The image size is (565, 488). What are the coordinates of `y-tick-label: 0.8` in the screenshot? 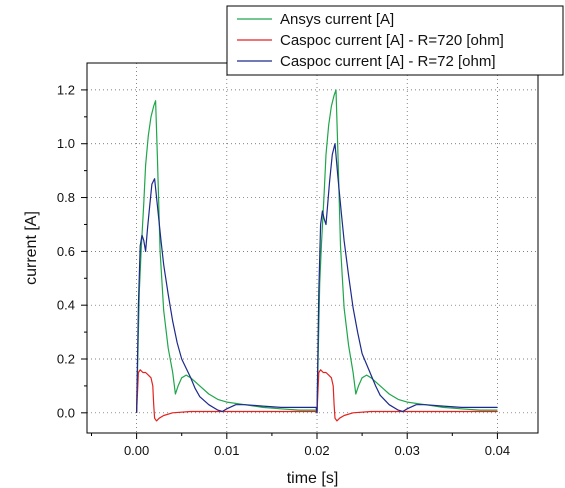 It's located at (66, 197).